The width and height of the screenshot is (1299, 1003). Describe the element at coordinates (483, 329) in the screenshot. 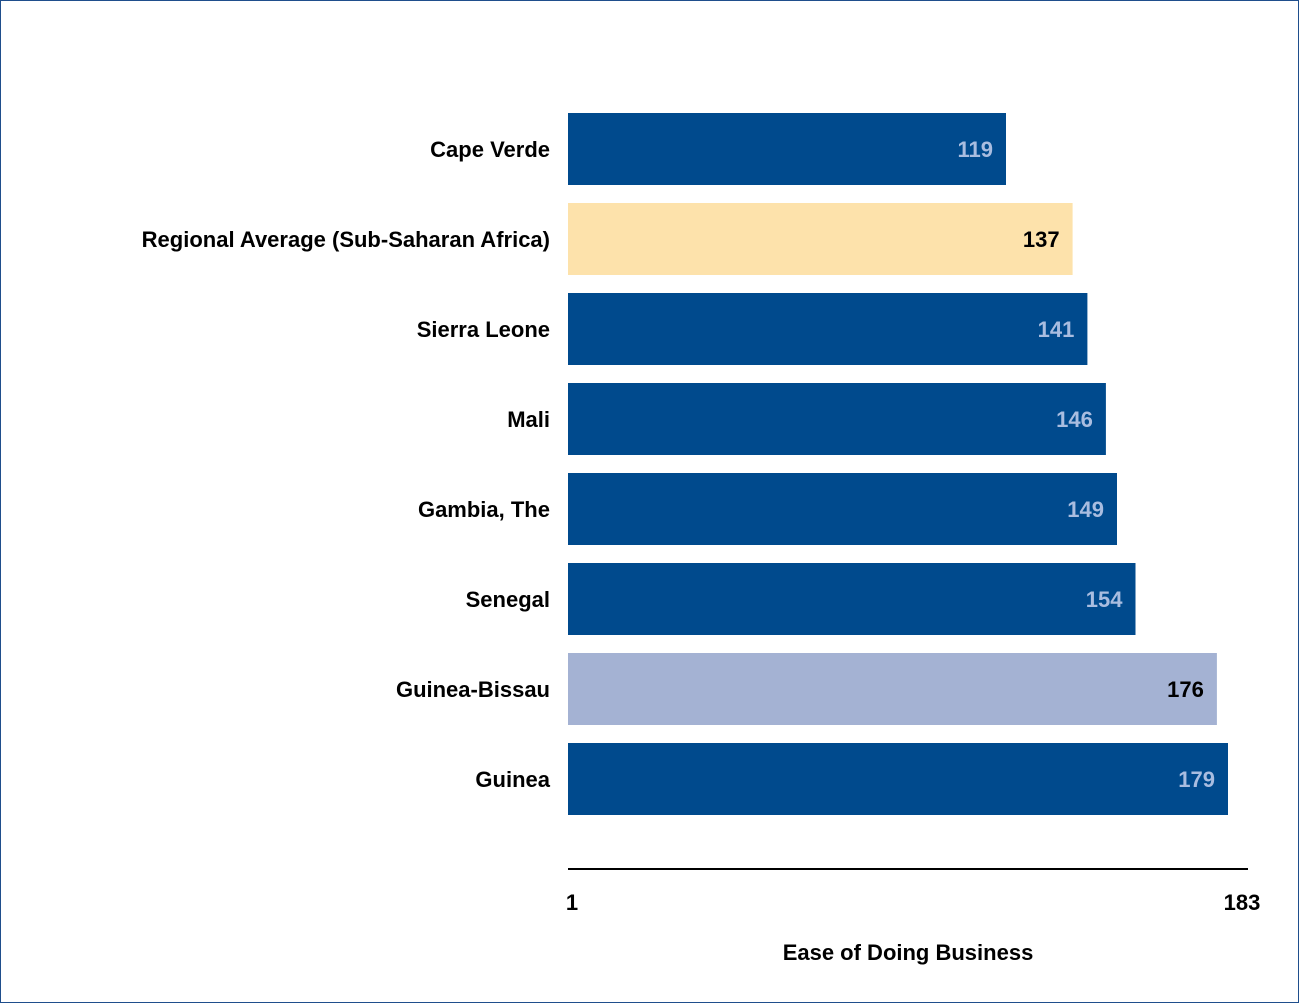

I see `category-label-sierra-leone: Sierra Leone` at that location.